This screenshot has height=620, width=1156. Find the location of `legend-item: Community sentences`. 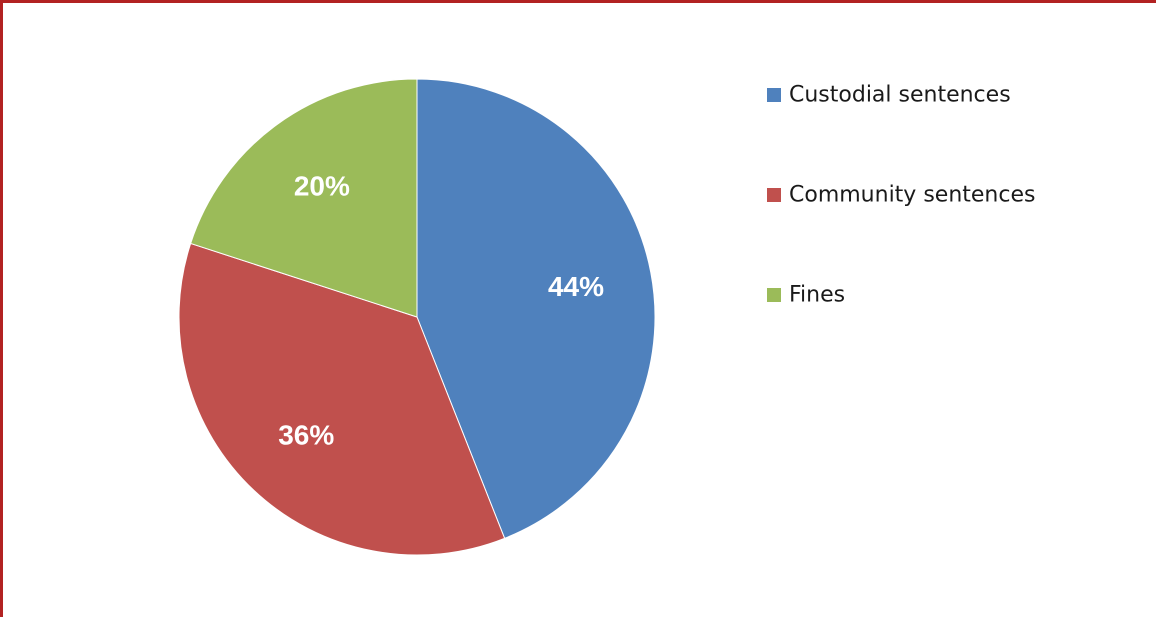

legend-item: Community sentences is located at coordinates (901, 195).